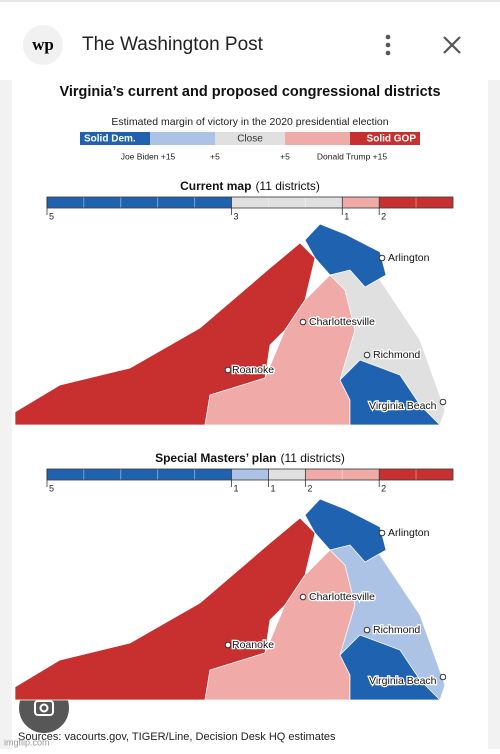 The image size is (500, 754). What do you see at coordinates (148, 156) in the screenshot?
I see `legend-tick: Joe Biden +15` at bounding box center [148, 156].